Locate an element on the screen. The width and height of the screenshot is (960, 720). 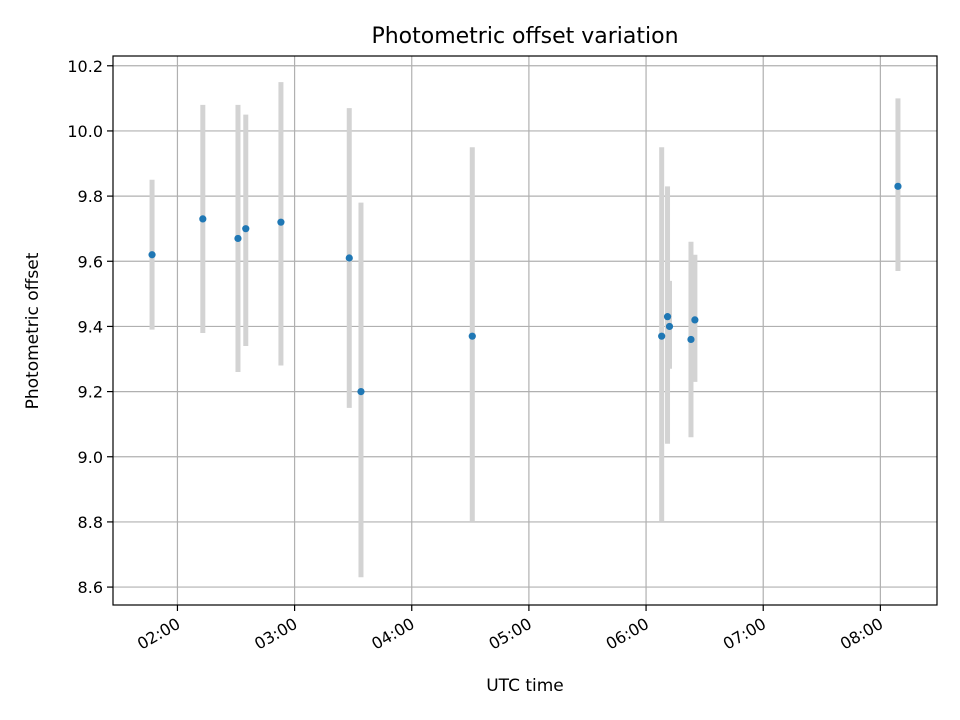
y-tick-label: 9.2 is located at coordinates (90, 392).